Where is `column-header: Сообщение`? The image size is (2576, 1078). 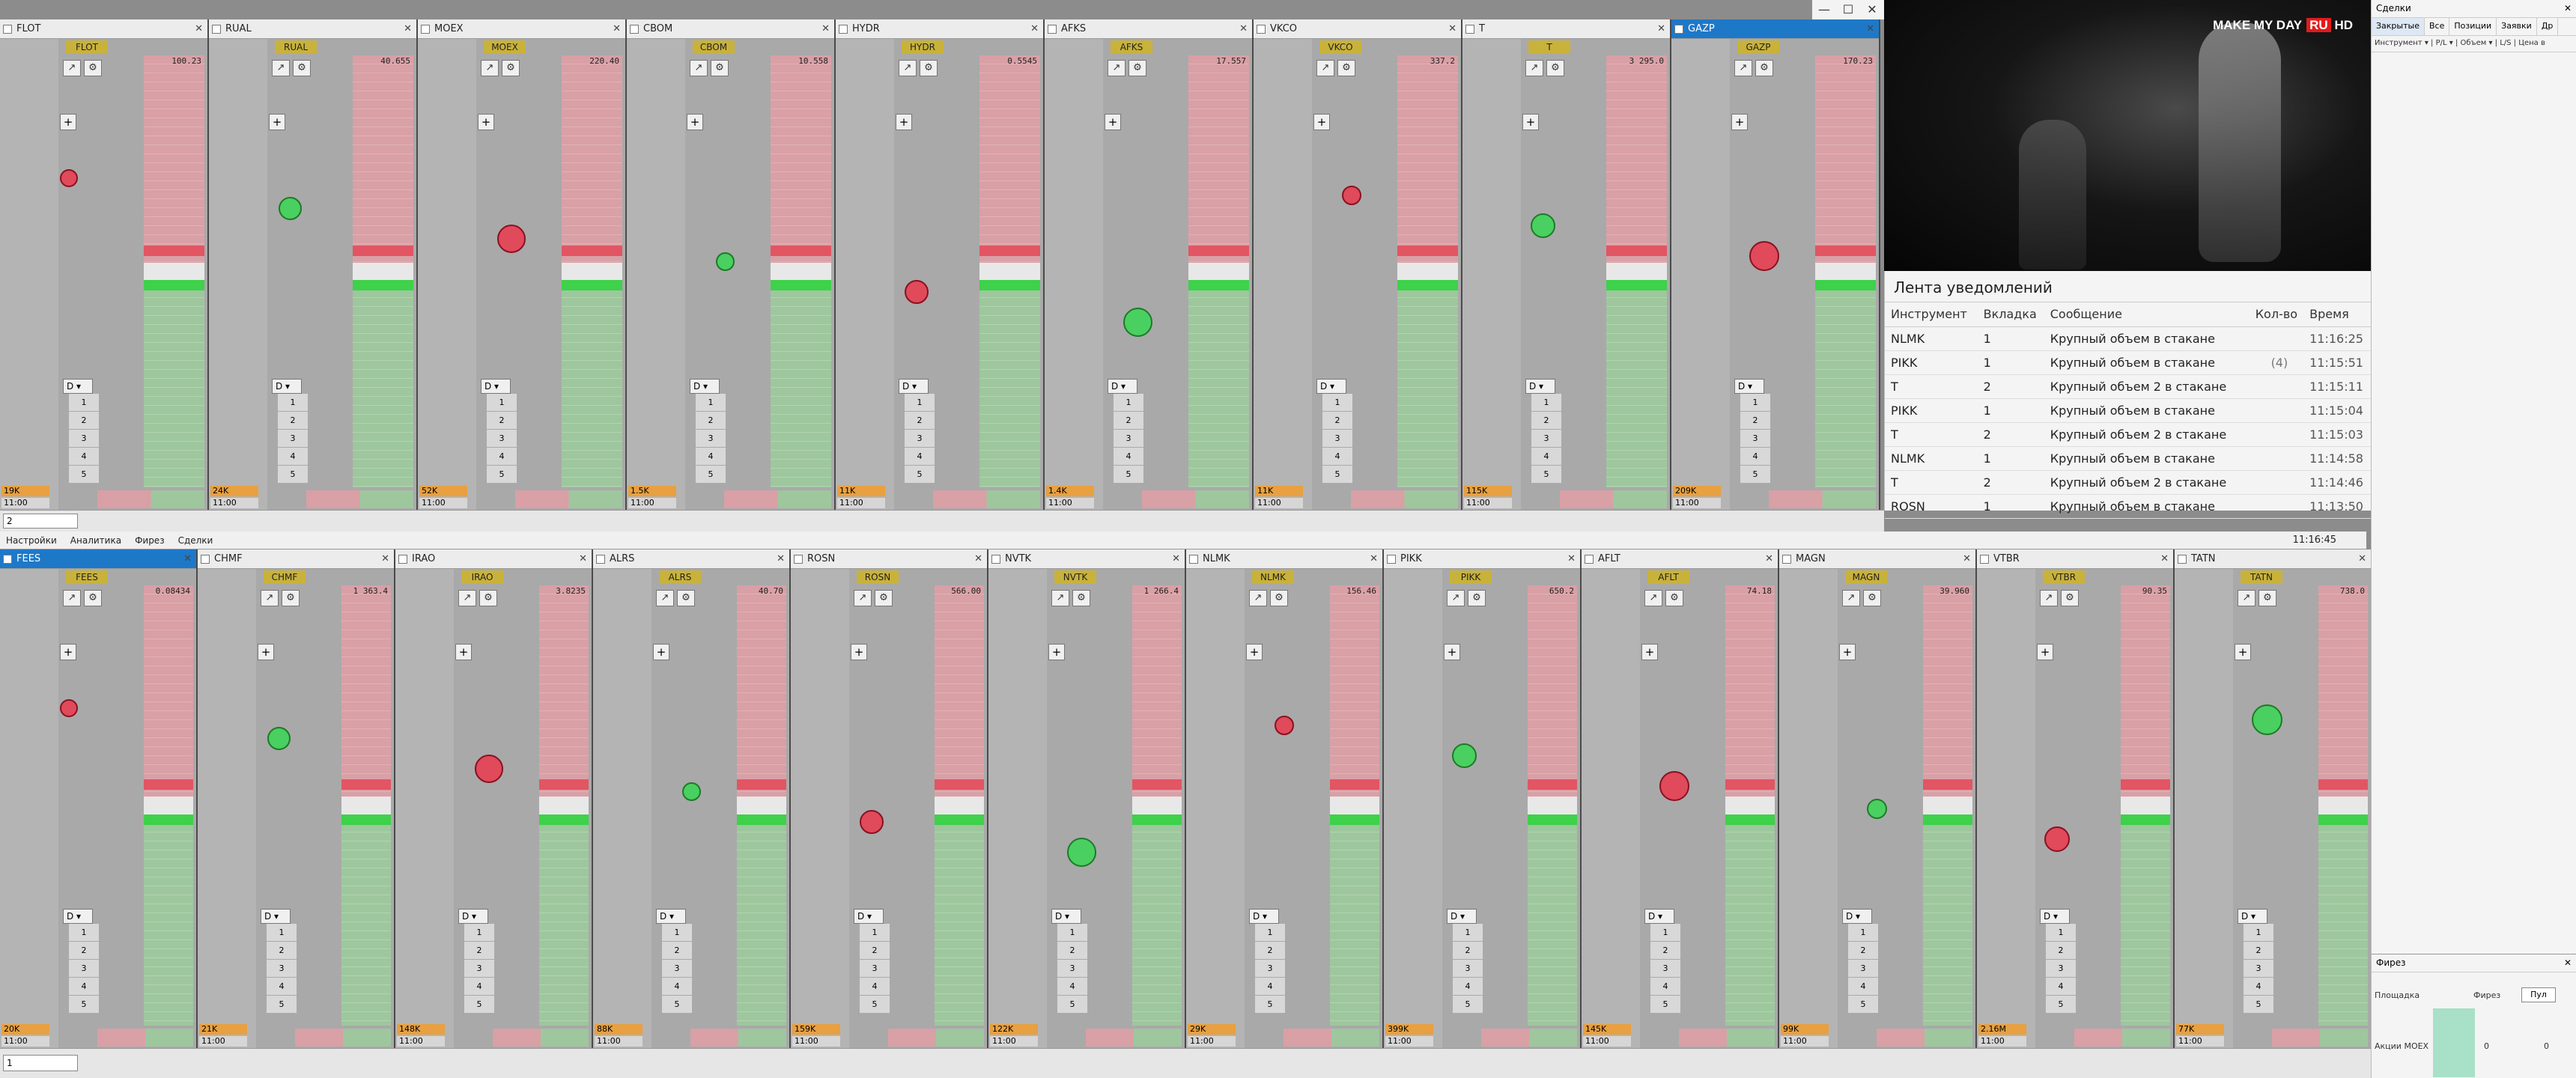 column-header: Сообщение is located at coordinates (2147, 314).